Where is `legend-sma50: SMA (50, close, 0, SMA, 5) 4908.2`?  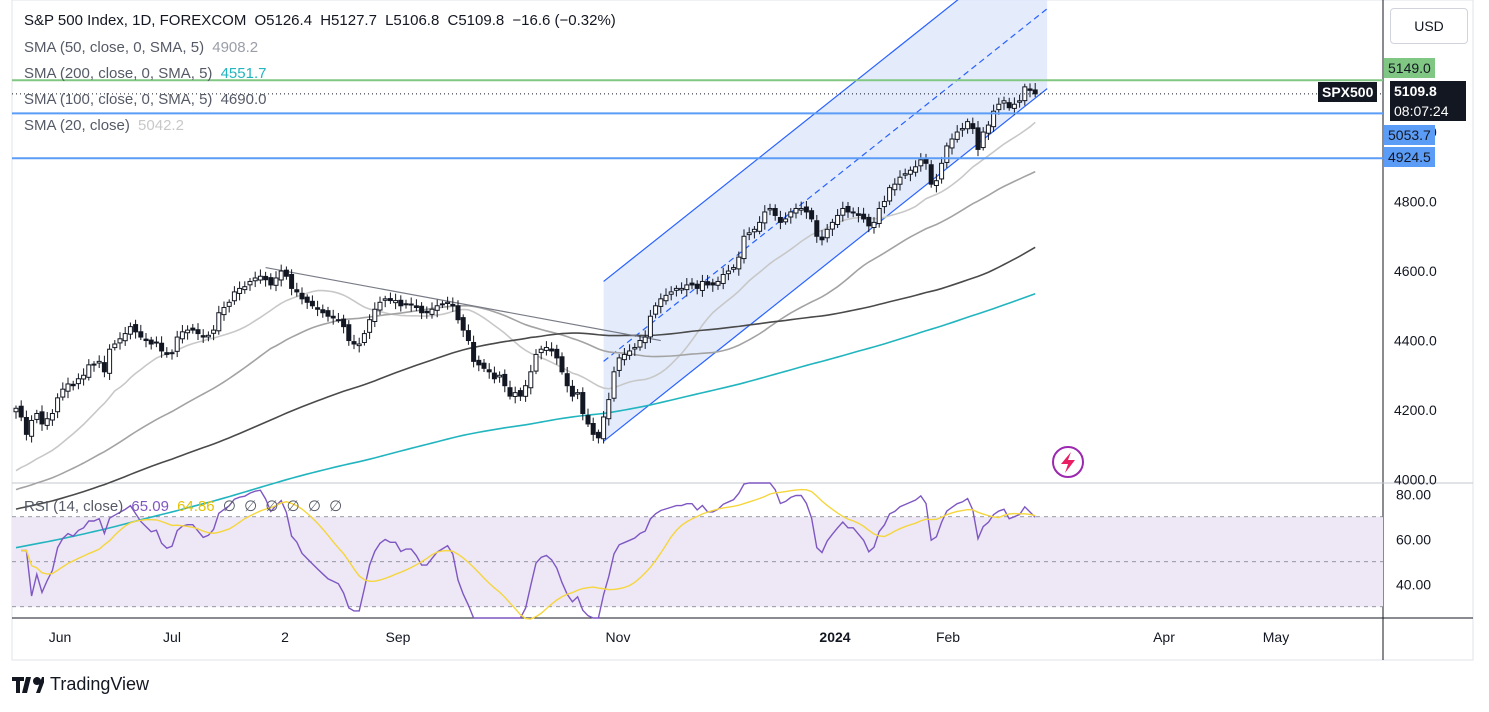
legend-sma50: SMA (50, close, 0, SMA, 5) 4908.2 is located at coordinates (143, 47).